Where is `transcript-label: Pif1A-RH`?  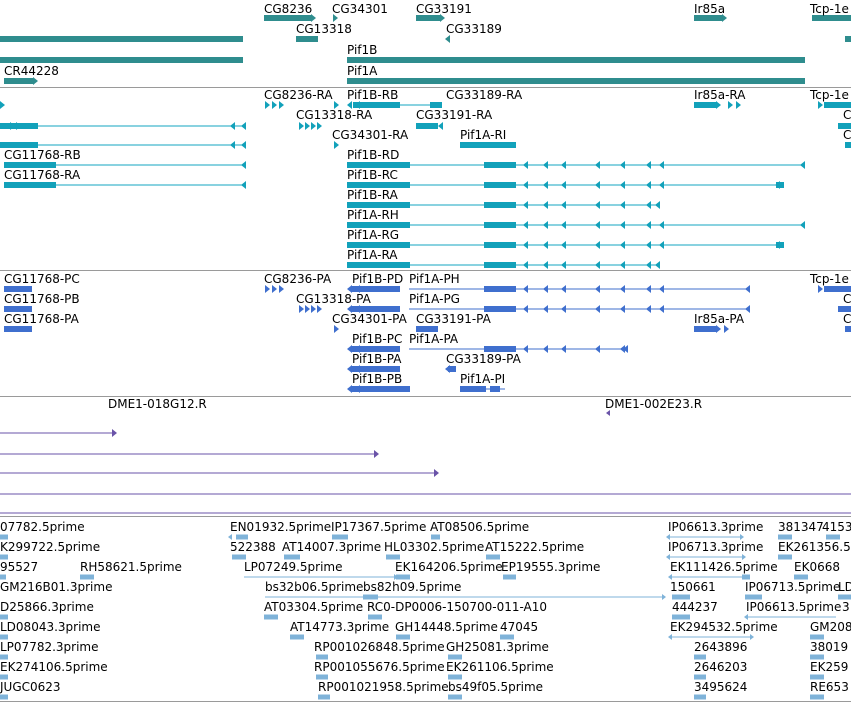 transcript-label: Pif1A-RH is located at coordinates (373, 215).